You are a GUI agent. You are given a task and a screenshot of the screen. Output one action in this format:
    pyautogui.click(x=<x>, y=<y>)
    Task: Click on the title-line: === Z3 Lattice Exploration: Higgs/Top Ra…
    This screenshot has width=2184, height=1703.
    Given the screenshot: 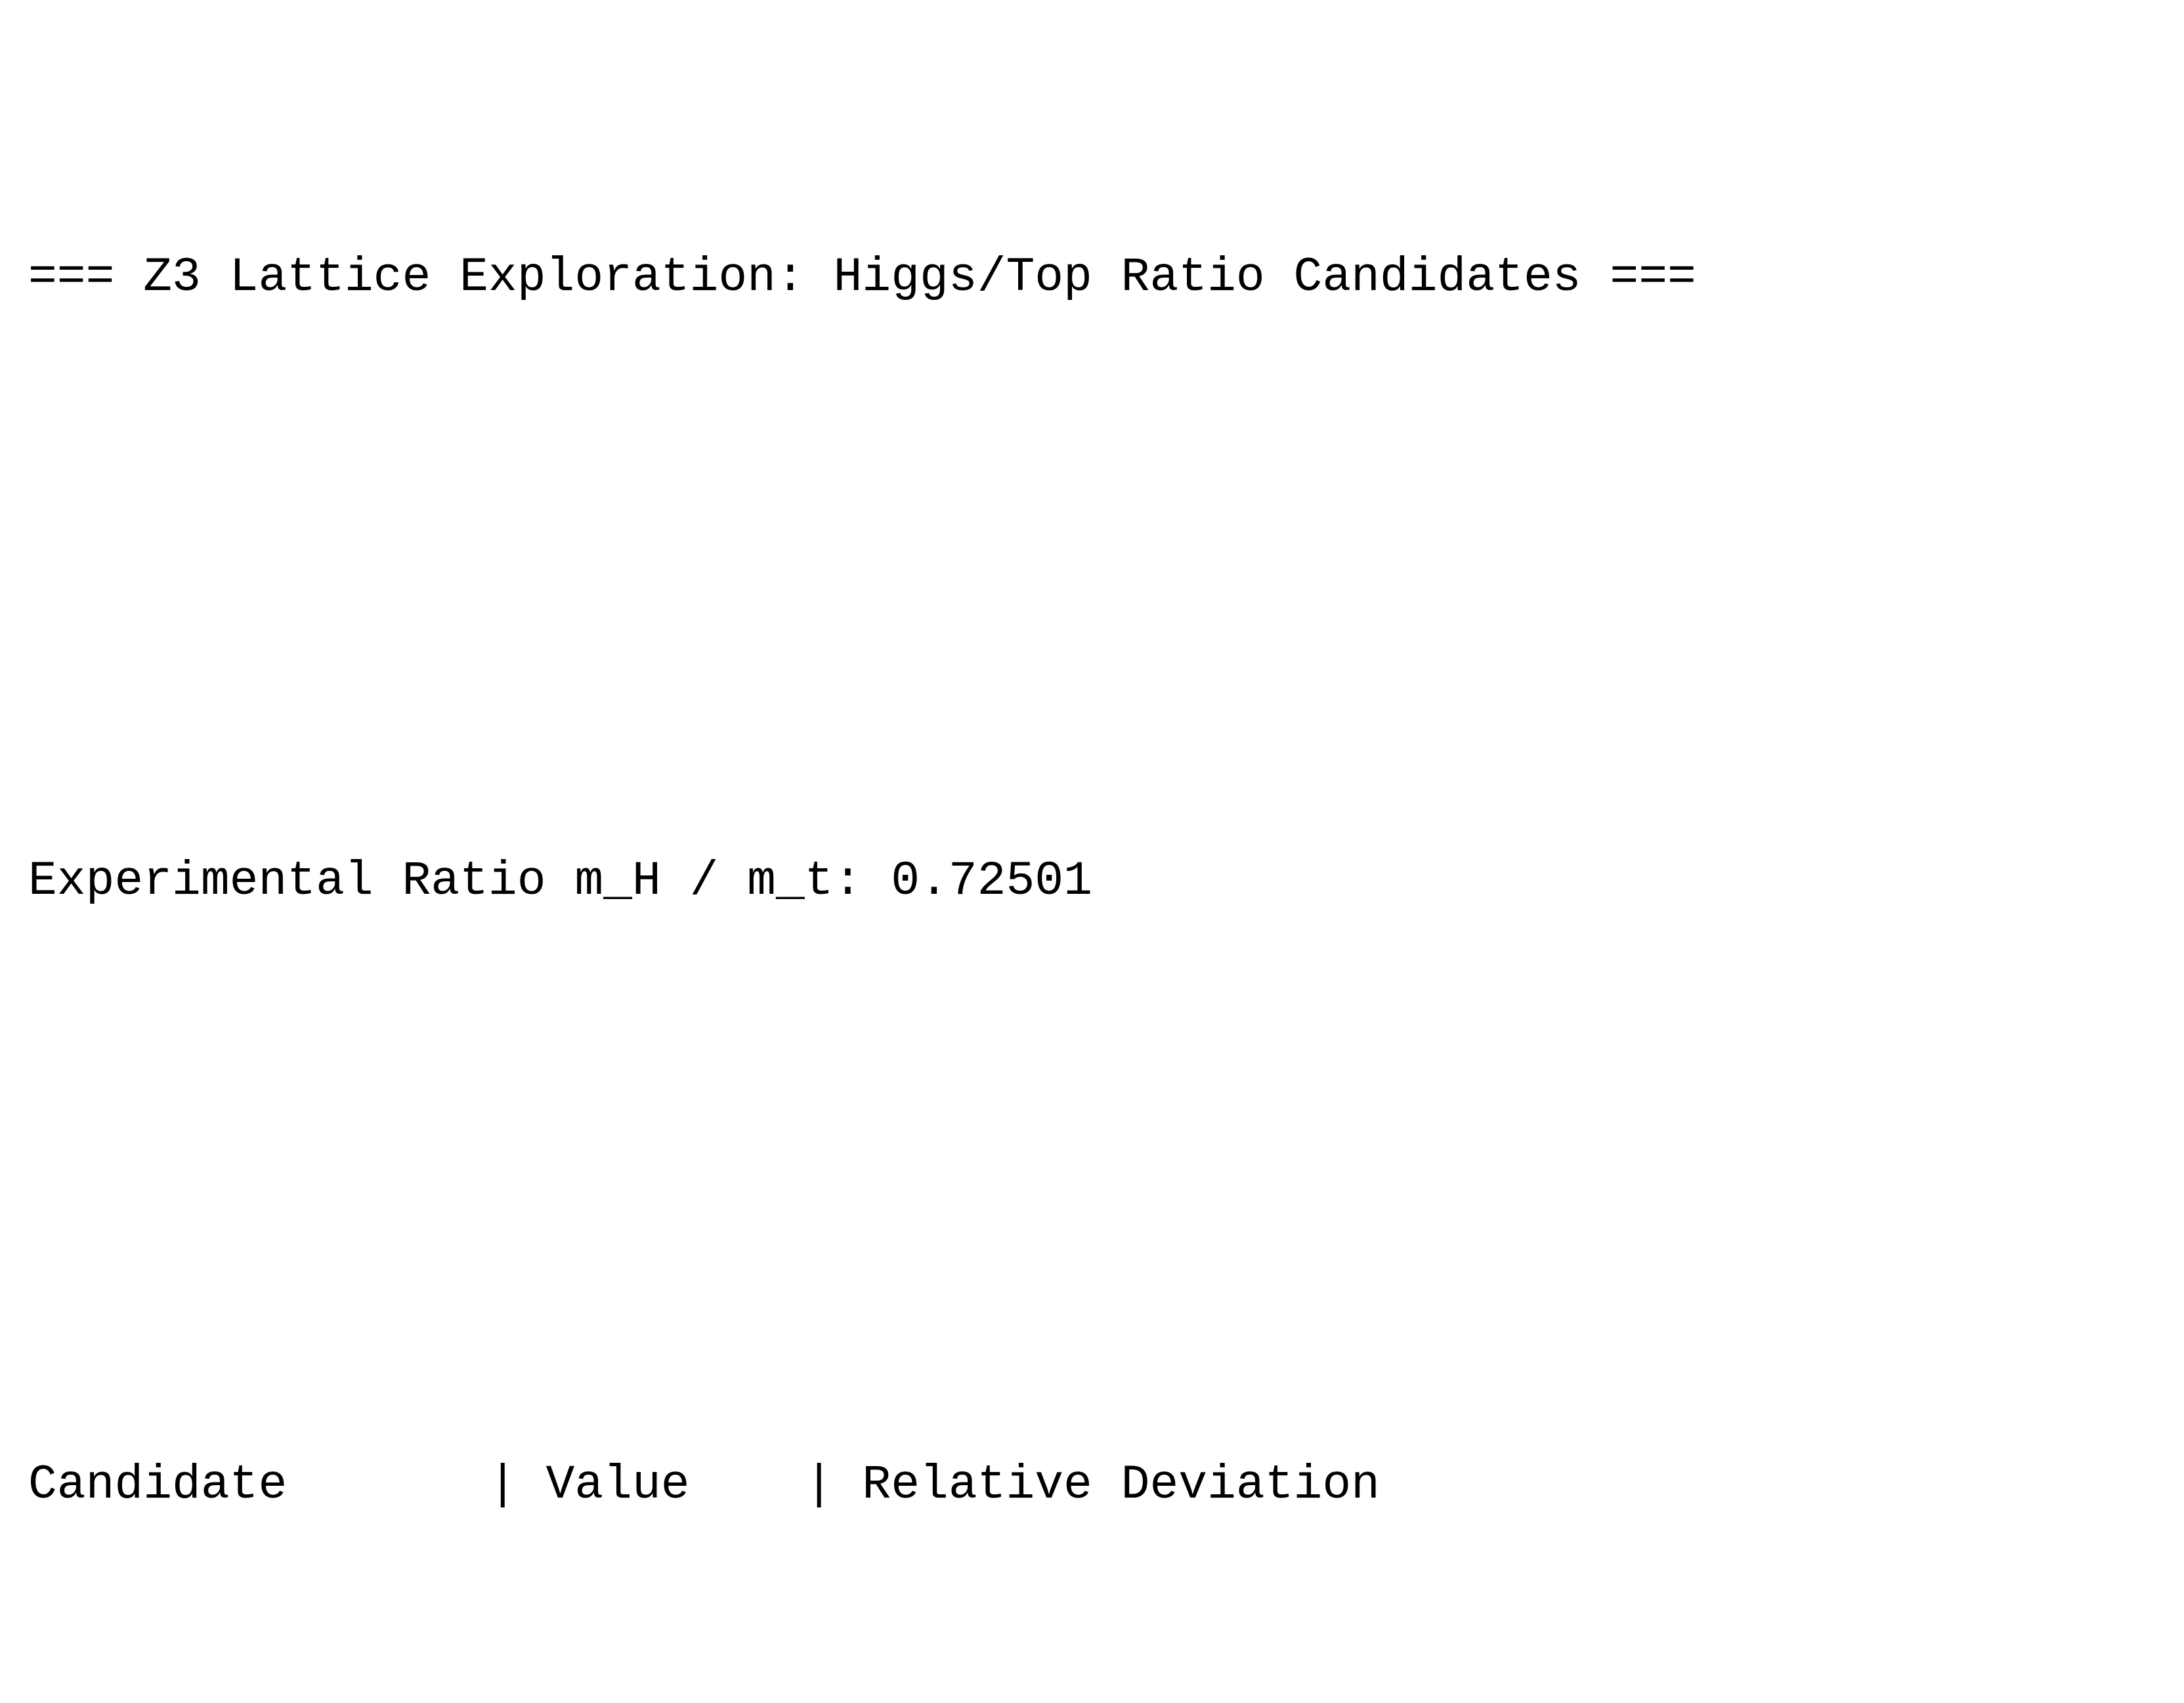 What is the action you would take?
    pyautogui.click(x=862, y=277)
    